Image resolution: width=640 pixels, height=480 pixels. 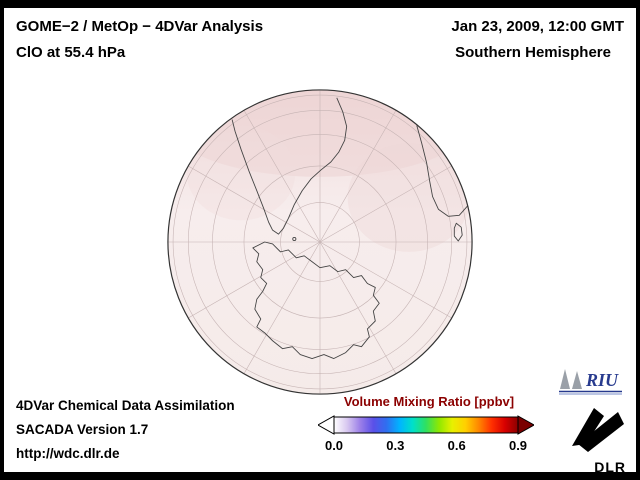 What do you see at coordinates (426, 446) in the screenshot?
I see `colorbar-ticks: 0.0 0.3 0.6 0.9` at bounding box center [426, 446].